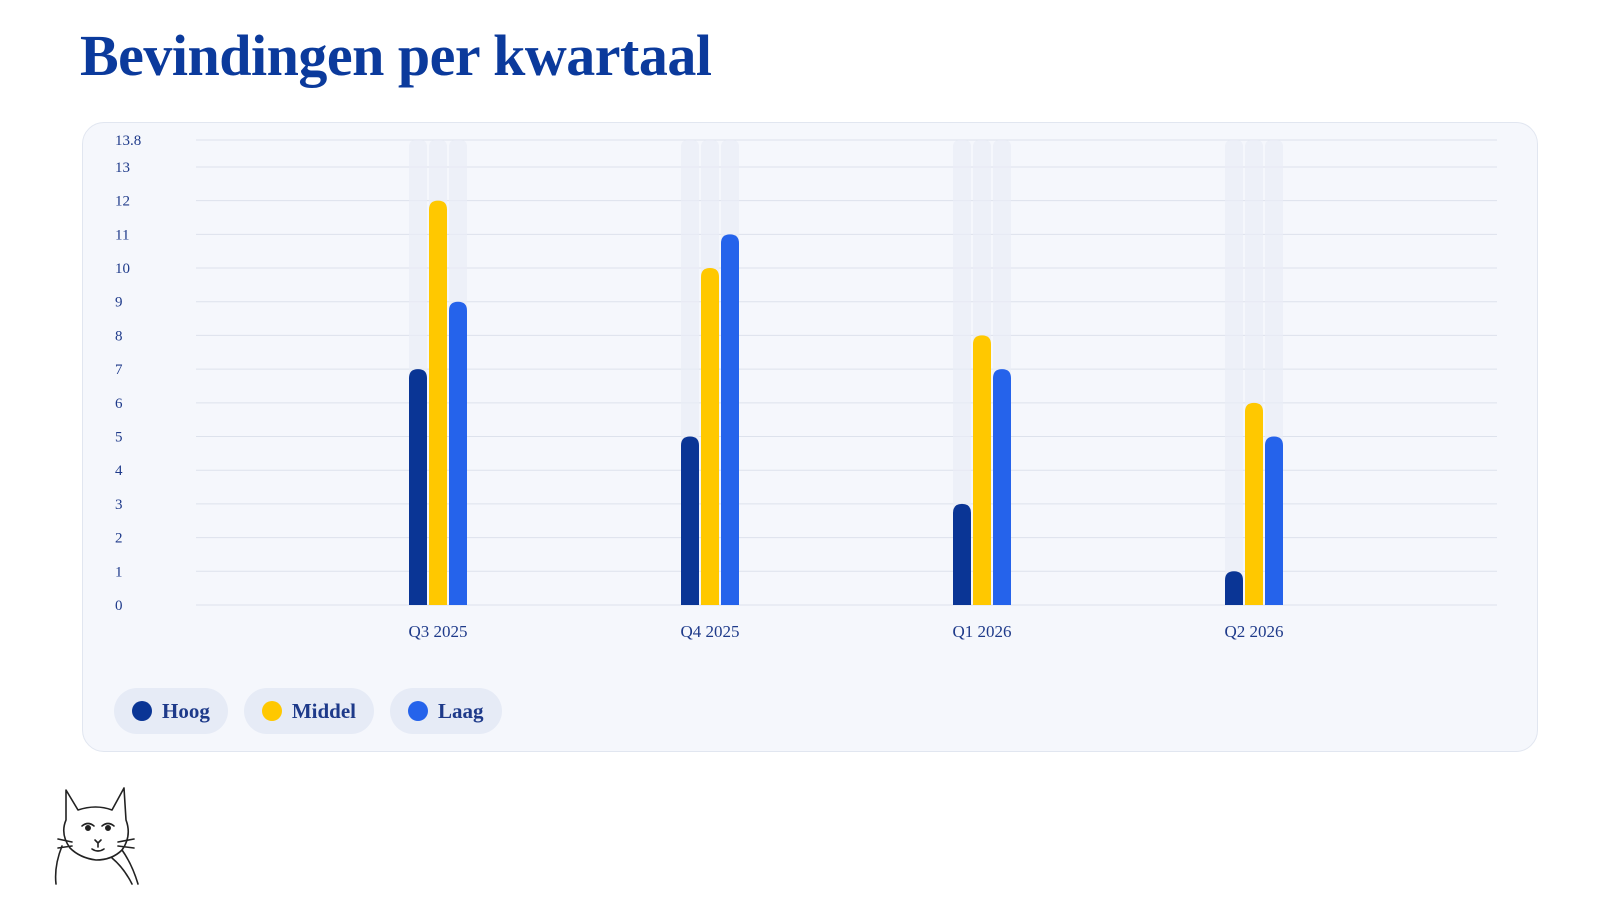  What do you see at coordinates (119, 438) in the screenshot?
I see `y-tick-label: 5` at bounding box center [119, 438].